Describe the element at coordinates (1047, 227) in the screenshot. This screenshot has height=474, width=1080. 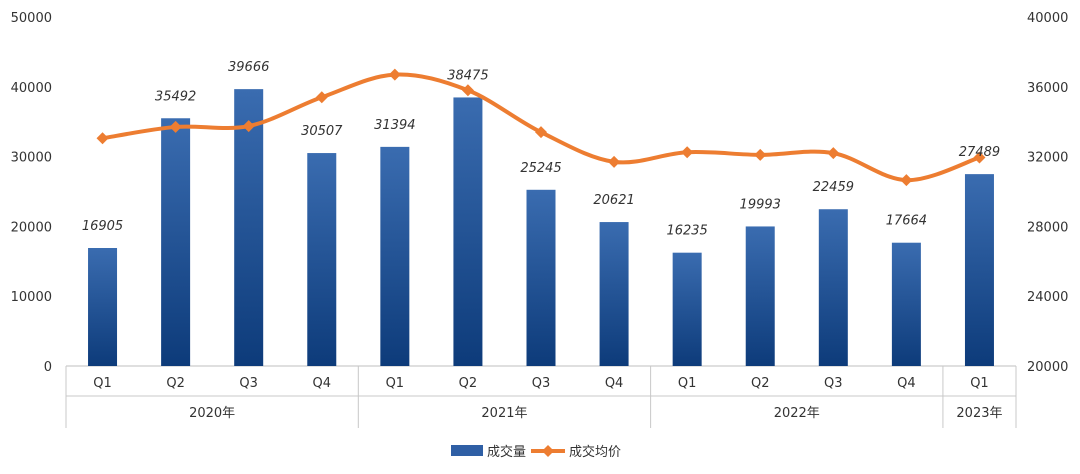
I see `y-right-tick-label: 28000` at that location.